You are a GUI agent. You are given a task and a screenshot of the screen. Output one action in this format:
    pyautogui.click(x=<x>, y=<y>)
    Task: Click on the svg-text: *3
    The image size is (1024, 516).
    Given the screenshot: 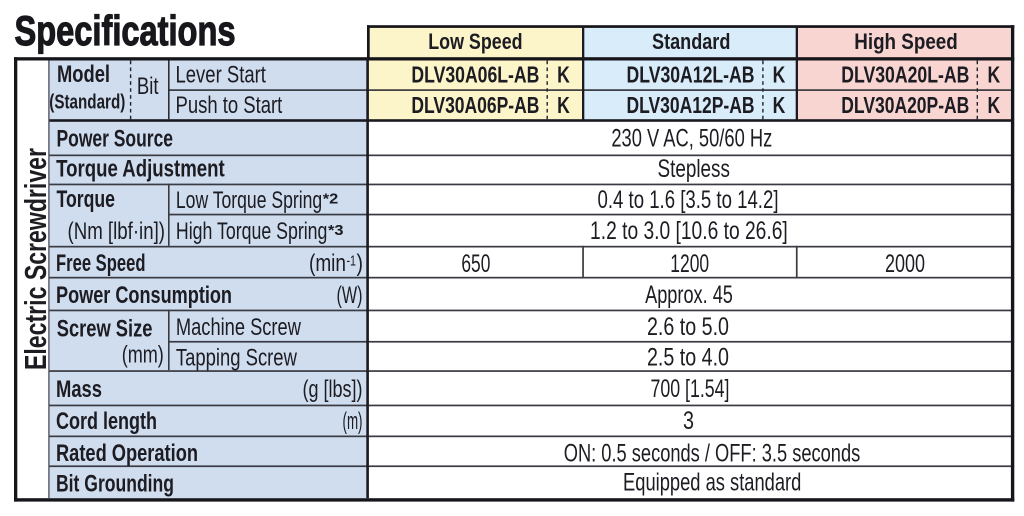 What is the action you would take?
    pyautogui.click(x=336, y=231)
    